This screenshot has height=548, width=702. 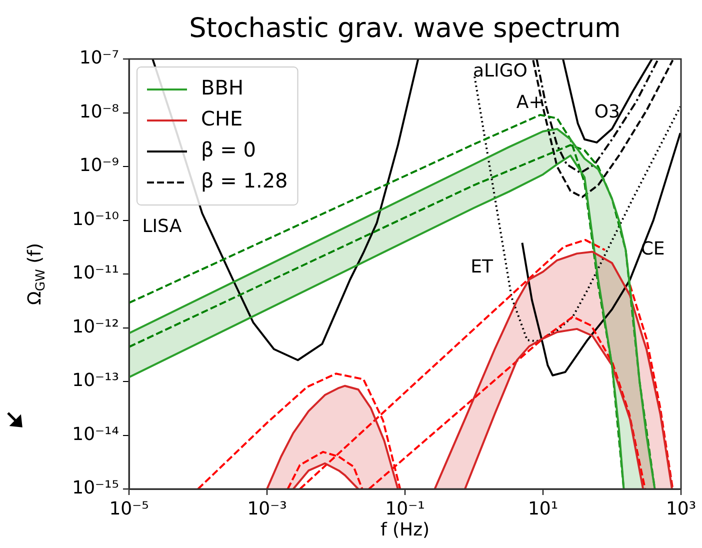 I want to click on y-axis-title: ΩGW (f), so click(x=36, y=274).